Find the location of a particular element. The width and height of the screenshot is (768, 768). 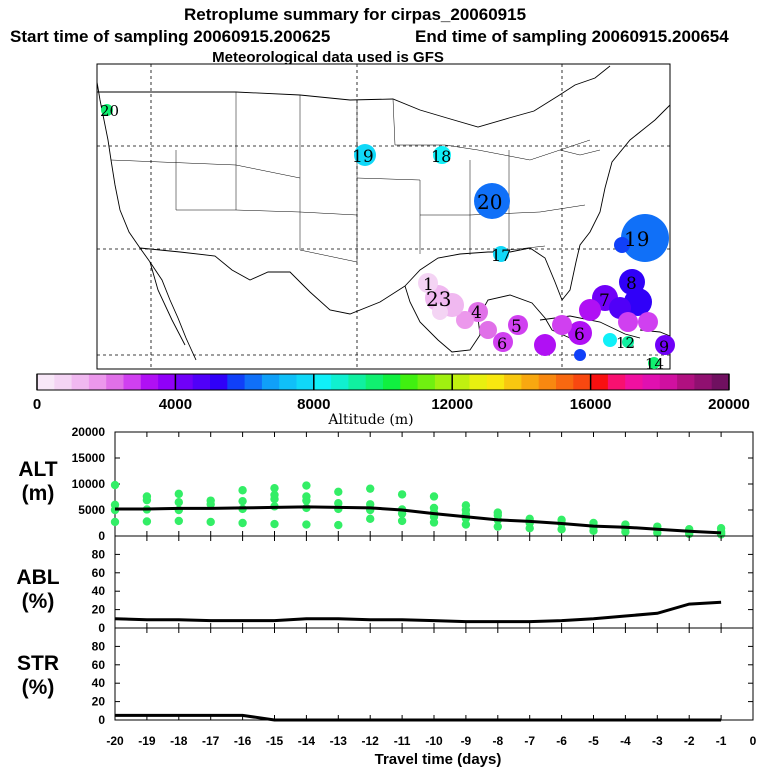

traj-circle-day18 is located at coordinates (442, 155).